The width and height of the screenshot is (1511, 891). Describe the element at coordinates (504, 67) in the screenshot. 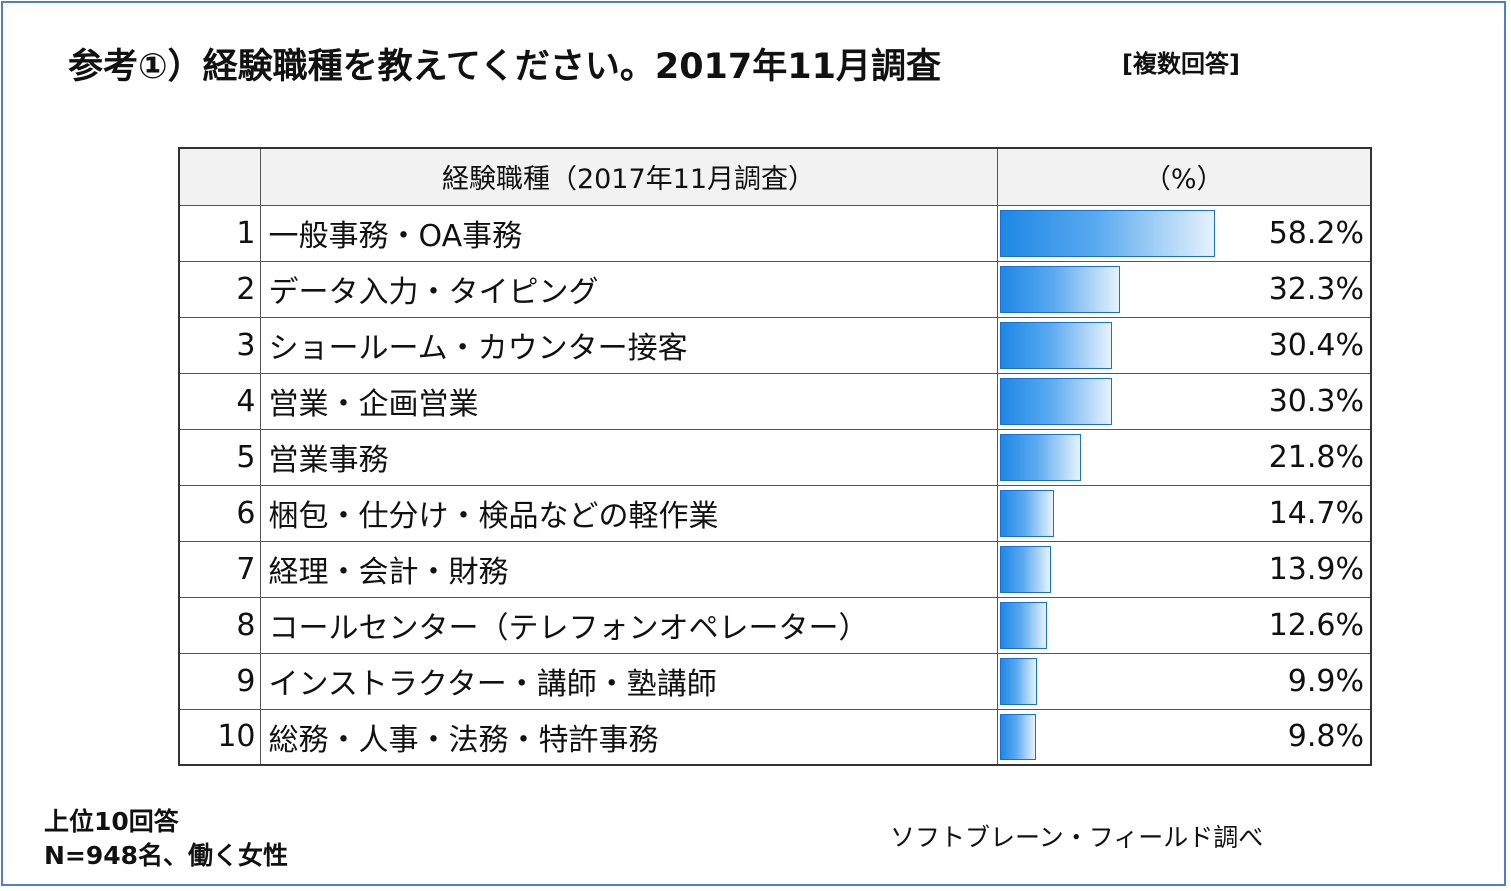

I see `chart-title: 参考①）経験職種を教えてください。2017年11月調査` at that location.